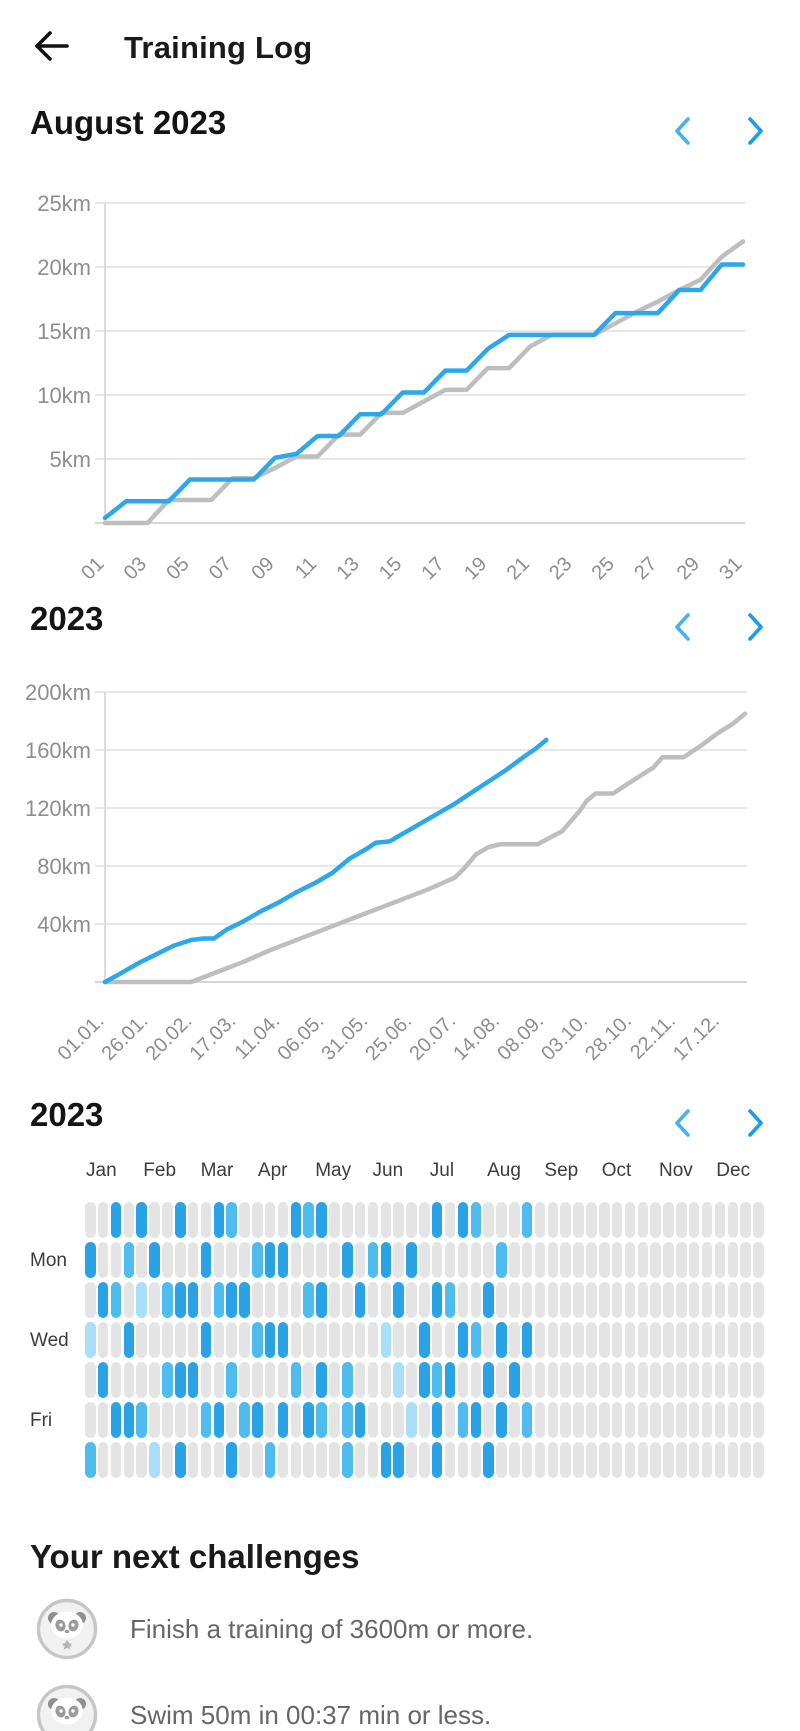  I want to click on month-label: Feb, so click(160, 1170).